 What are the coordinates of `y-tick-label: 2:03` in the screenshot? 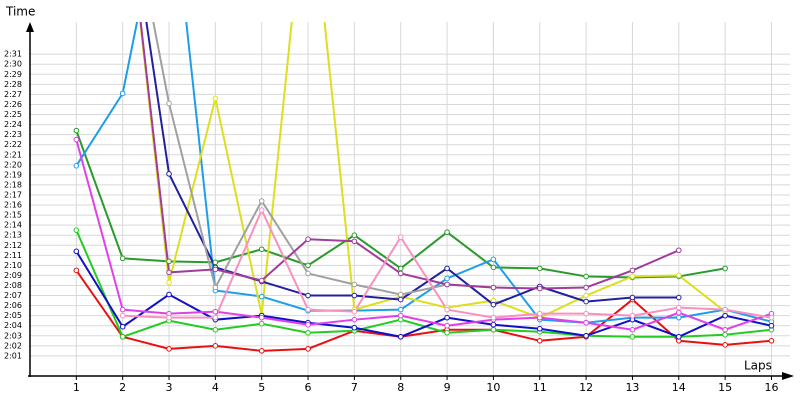 It's located at (13, 335).